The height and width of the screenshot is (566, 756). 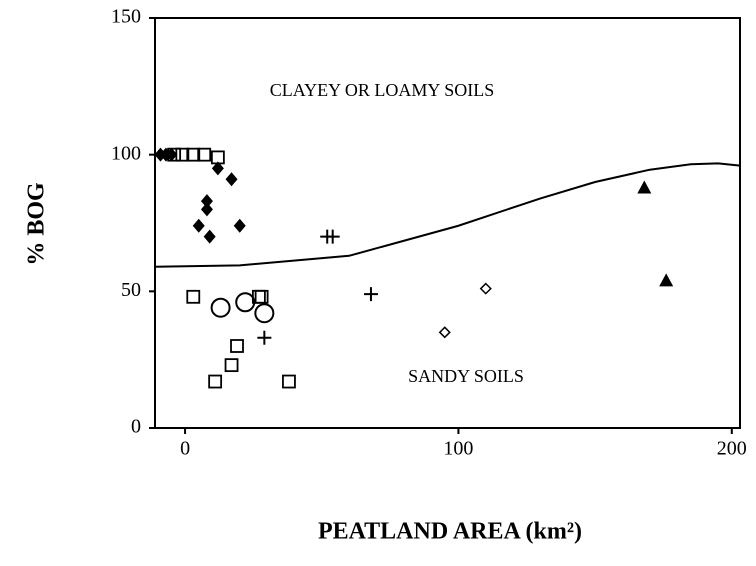 What do you see at coordinates (466, 376) in the screenshot?
I see `annotation: SANDY SOILS` at bounding box center [466, 376].